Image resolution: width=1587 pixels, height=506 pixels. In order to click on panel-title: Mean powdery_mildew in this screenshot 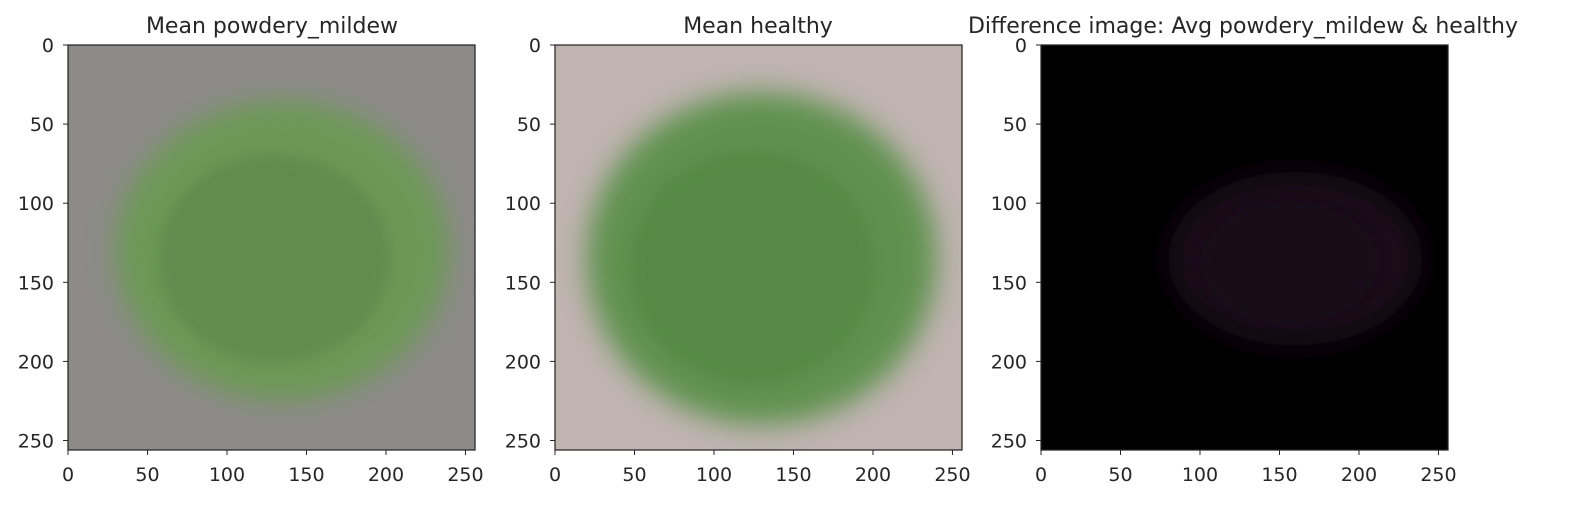, I will do `click(272, 26)`.